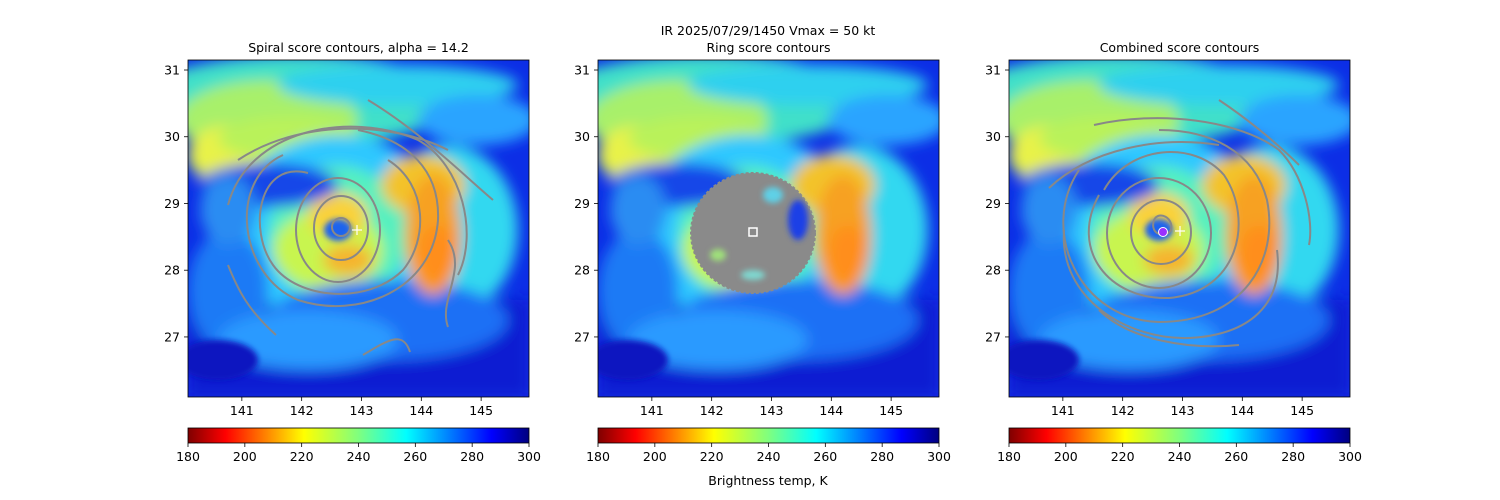  What do you see at coordinates (1179, 445) in the screenshot?
I see `colorbar-combined: 180 200 220 240 260 280 300` at bounding box center [1179, 445].